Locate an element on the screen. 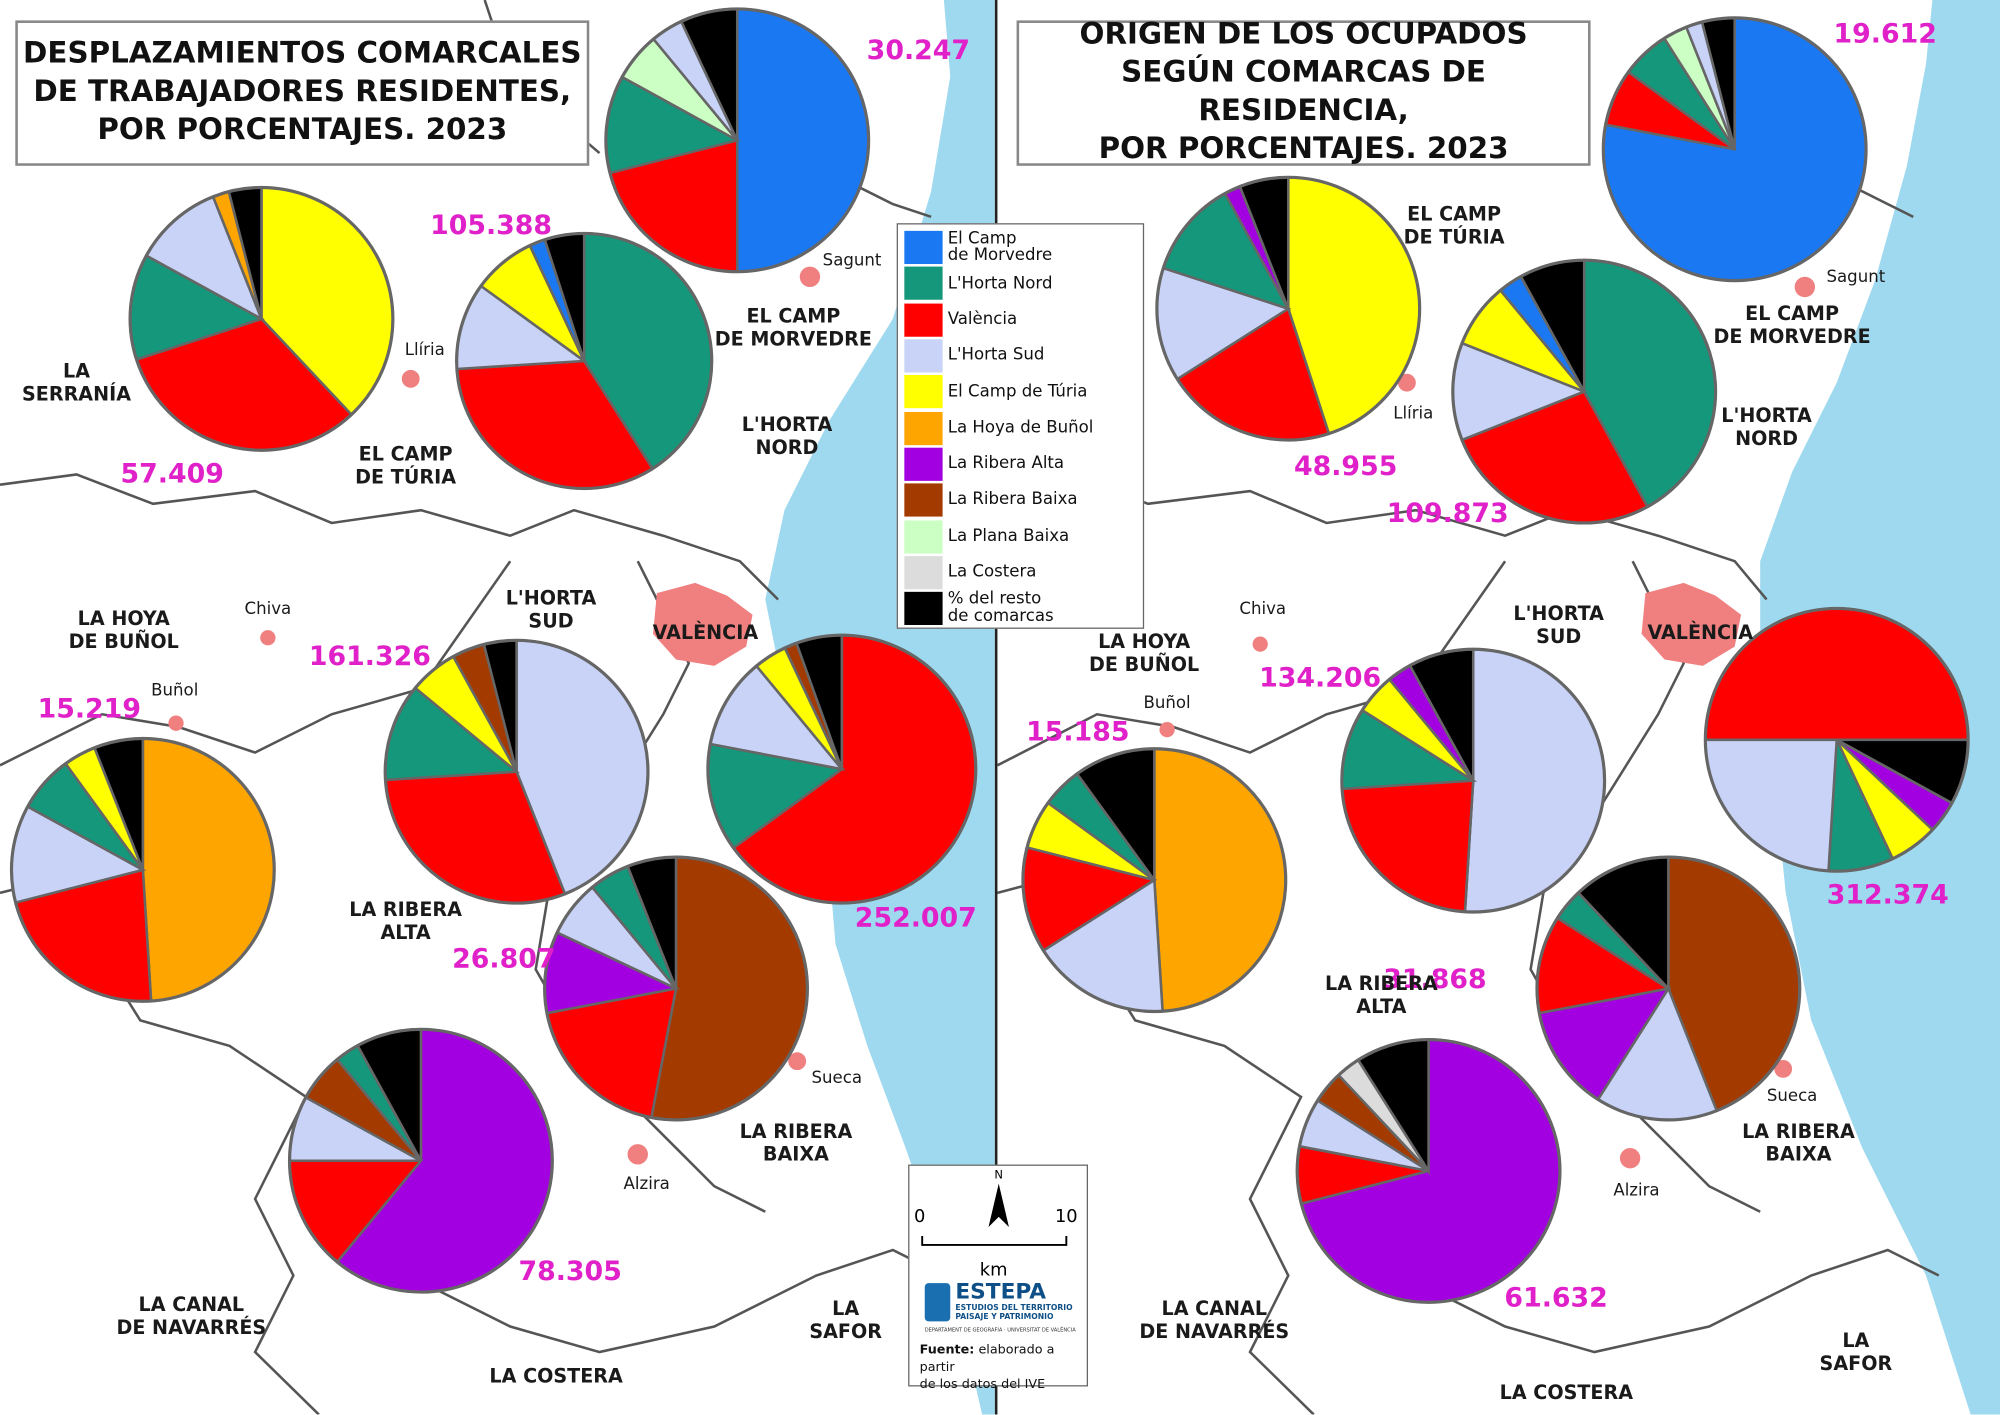 This screenshot has height=1415, width=2000. north-label: N is located at coordinates (998, 1175).